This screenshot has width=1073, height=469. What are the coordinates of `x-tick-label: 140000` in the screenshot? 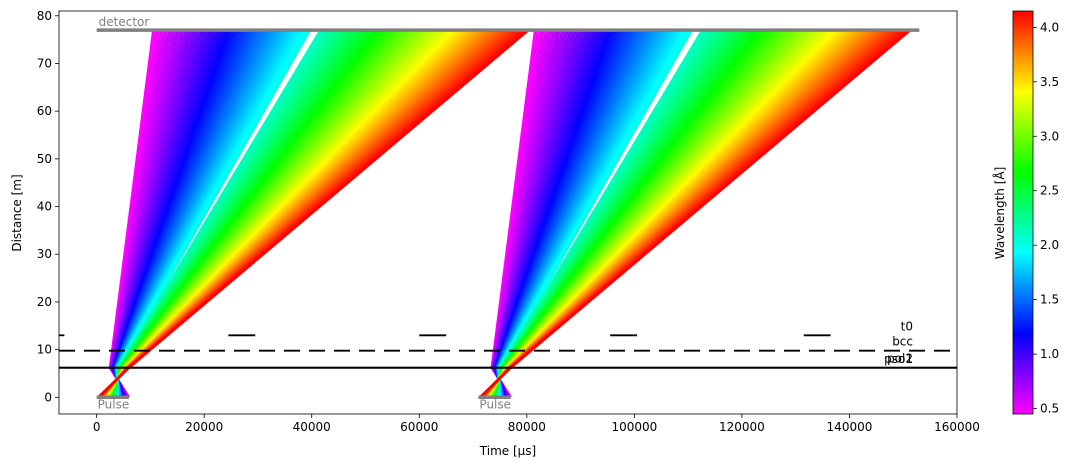 It's located at (850, 427).